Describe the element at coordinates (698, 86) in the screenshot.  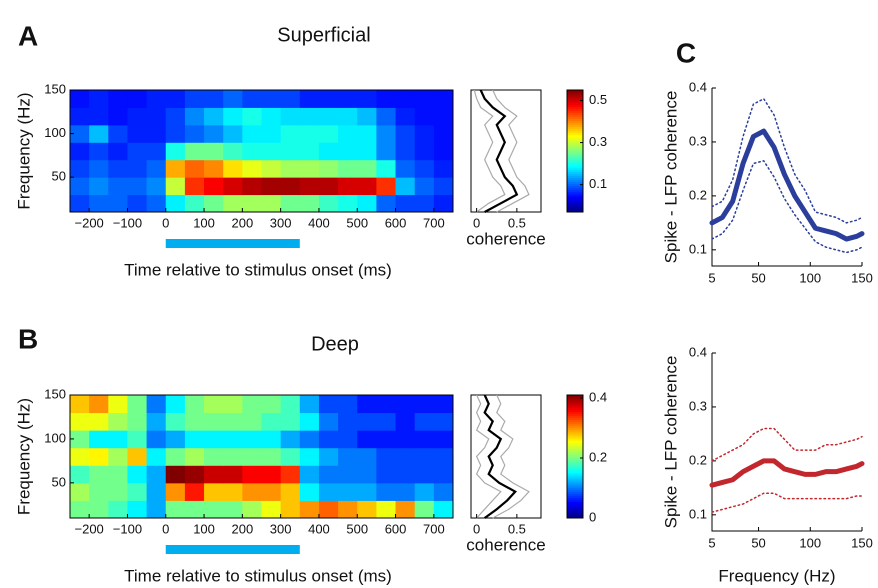
I see `y-tick-label: 0.4` at that location.